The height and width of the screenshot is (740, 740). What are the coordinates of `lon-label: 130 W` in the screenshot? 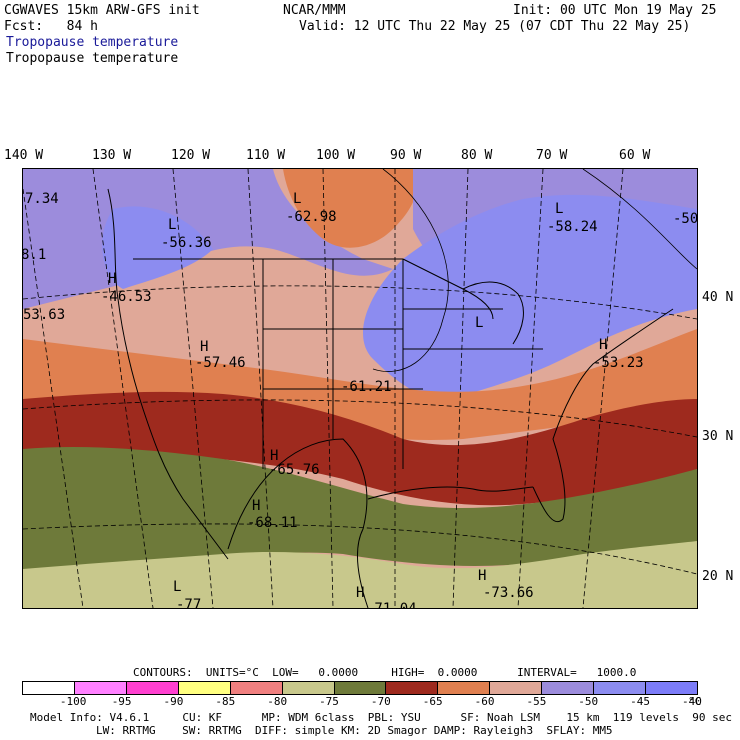 It's located at (112, 155).